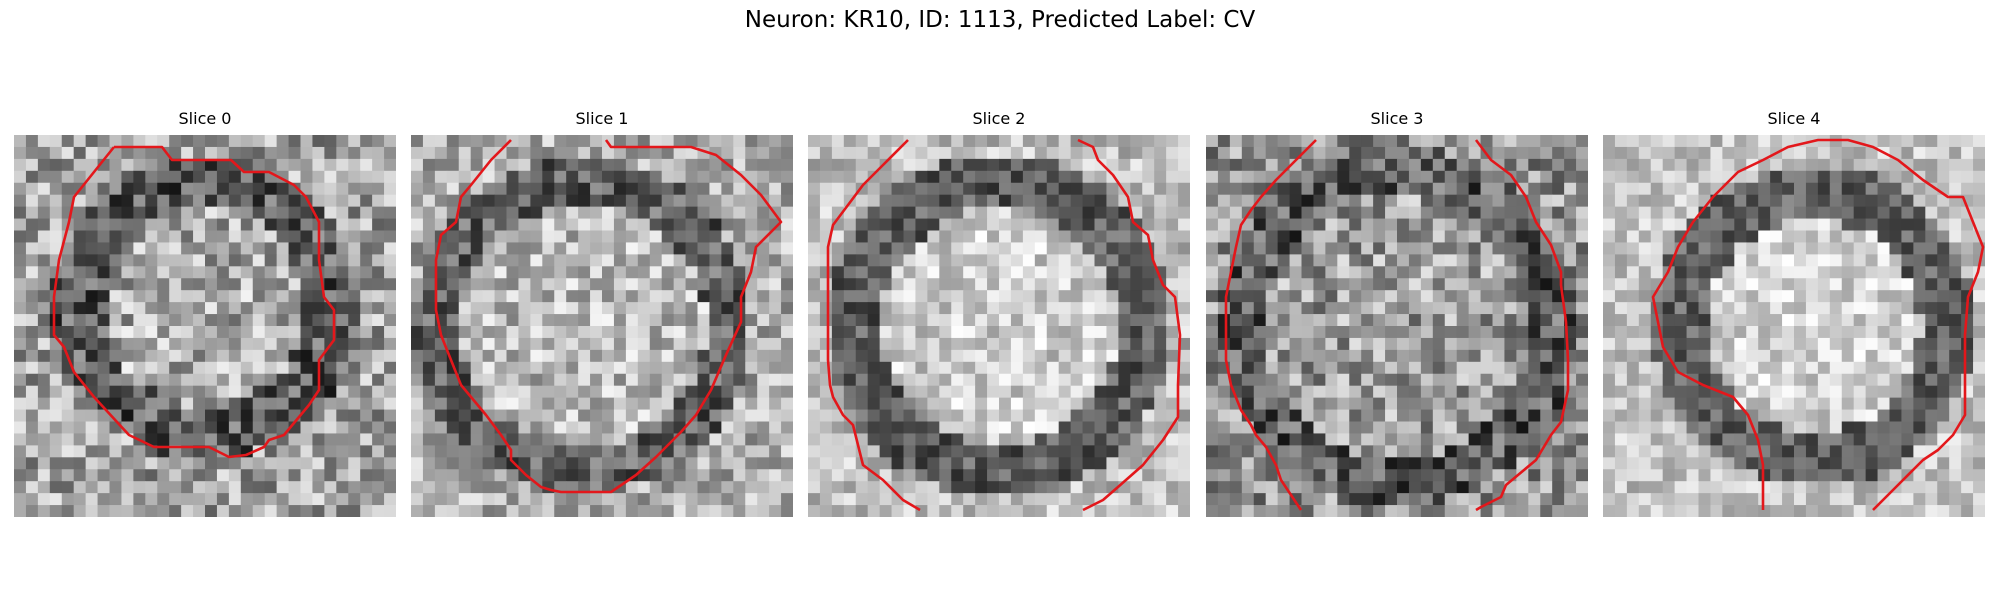 The width and height of the screenshot is (2000, 600). What do you see at coordinates (205, 118) in the screenshot?
I see `slice-0-title: Slice 0` at bounding box center [205, 118].